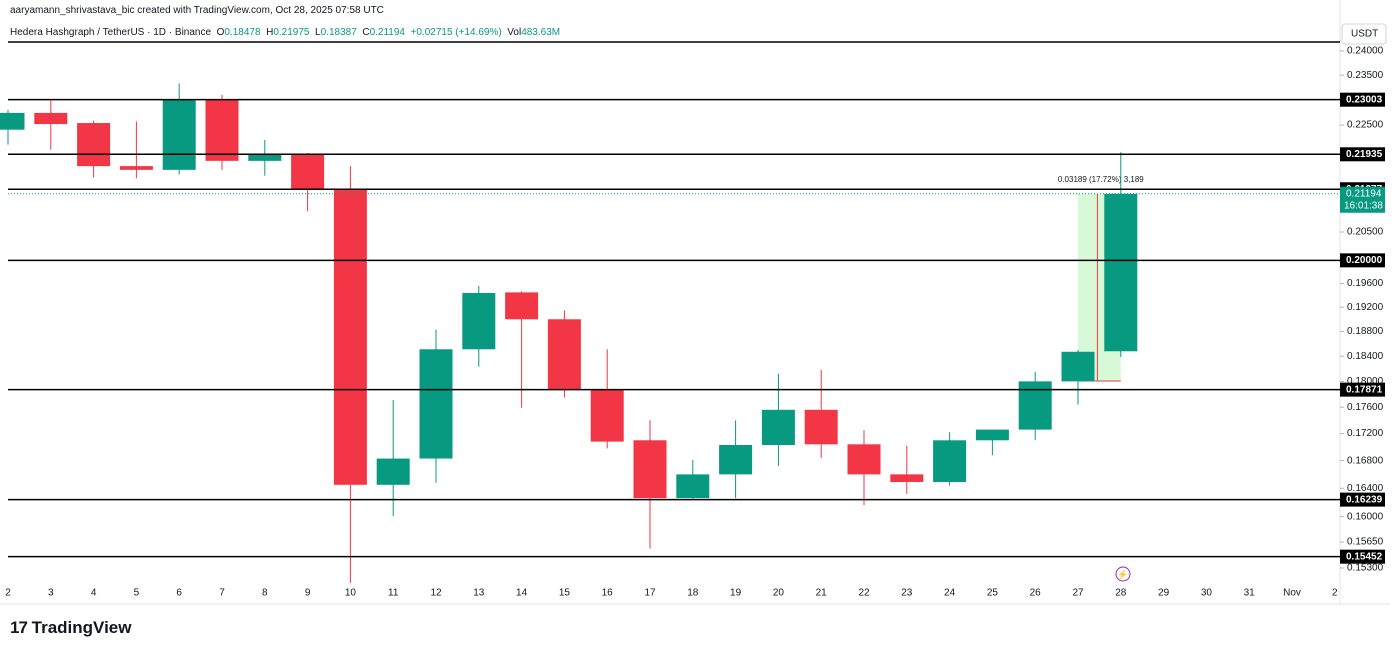 This screenshot has width=1400, height=651. Describe the element at coordinates (94, 593) in the screenshot. I see `x-tick-label: 4` at that location.